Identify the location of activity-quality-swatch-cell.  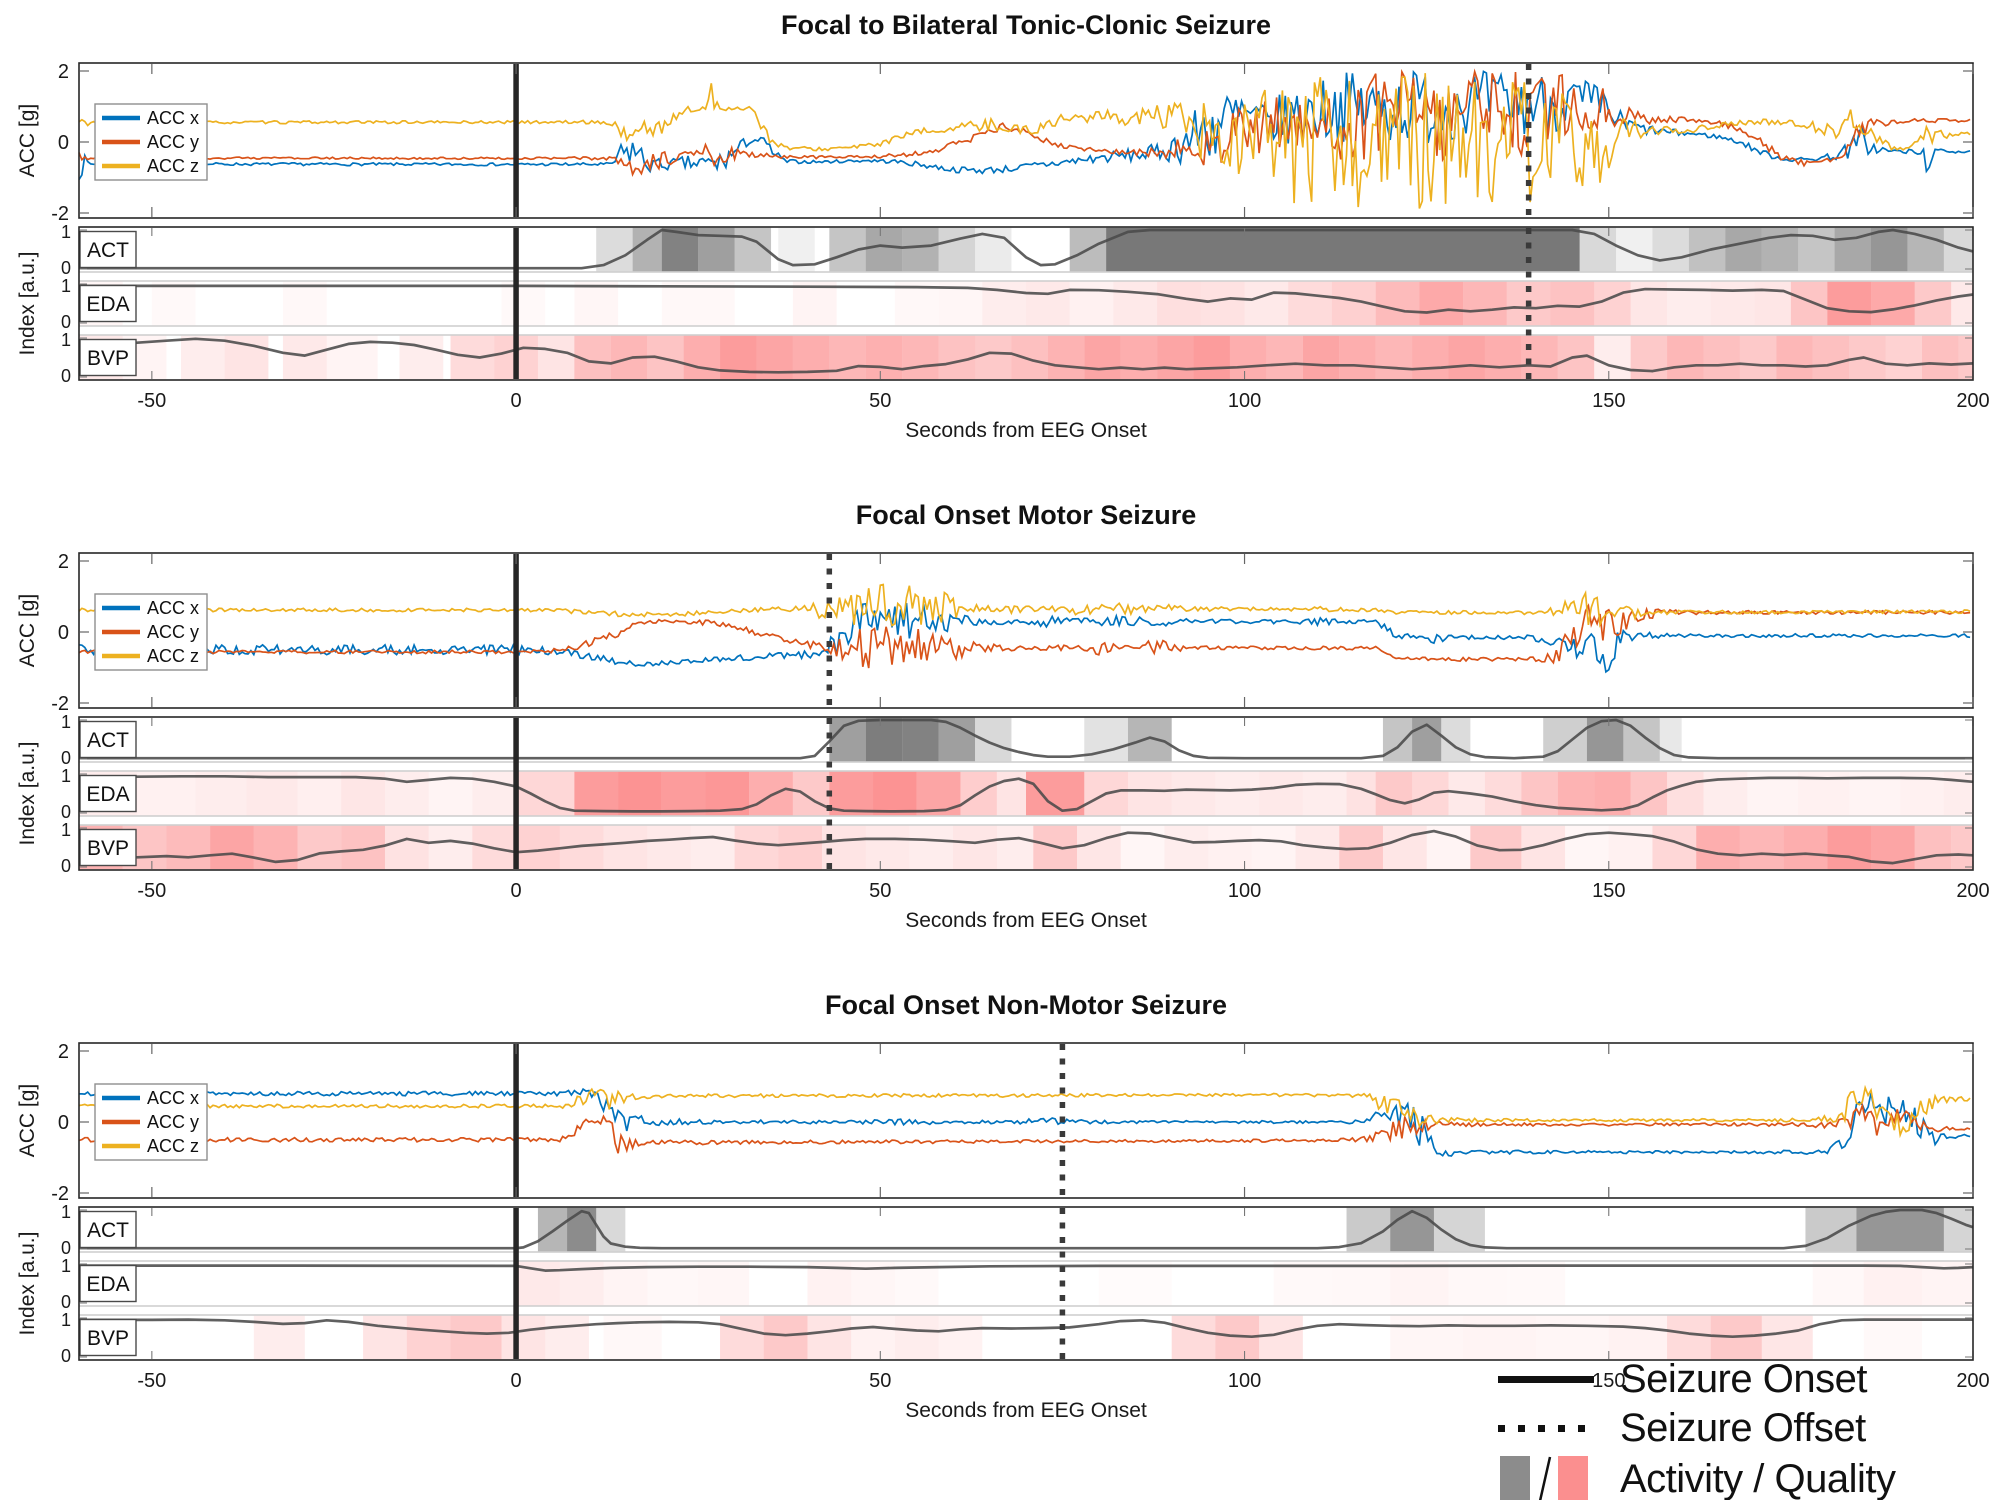
(1559, 1477).